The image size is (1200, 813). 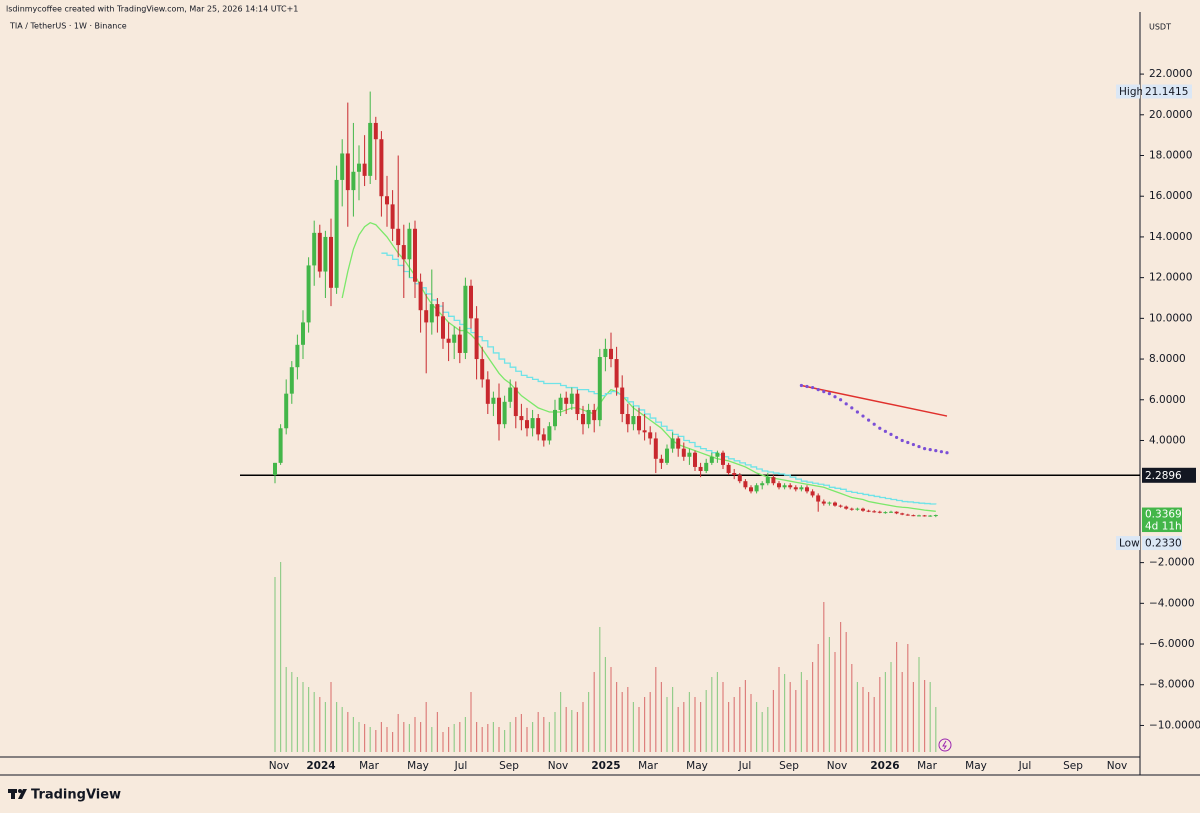 I want to click on y-tick-label: 4.0000, so click(x=1167, y=440).